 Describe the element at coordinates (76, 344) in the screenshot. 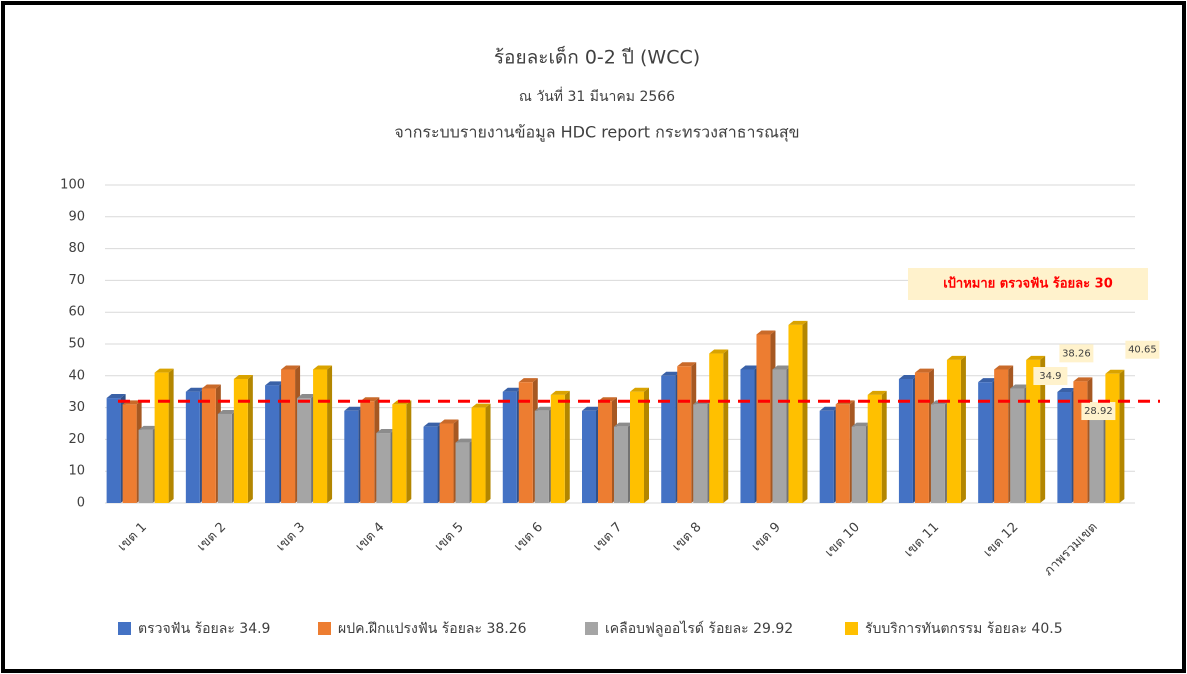

I see `y-tick-label: 50` at that location.